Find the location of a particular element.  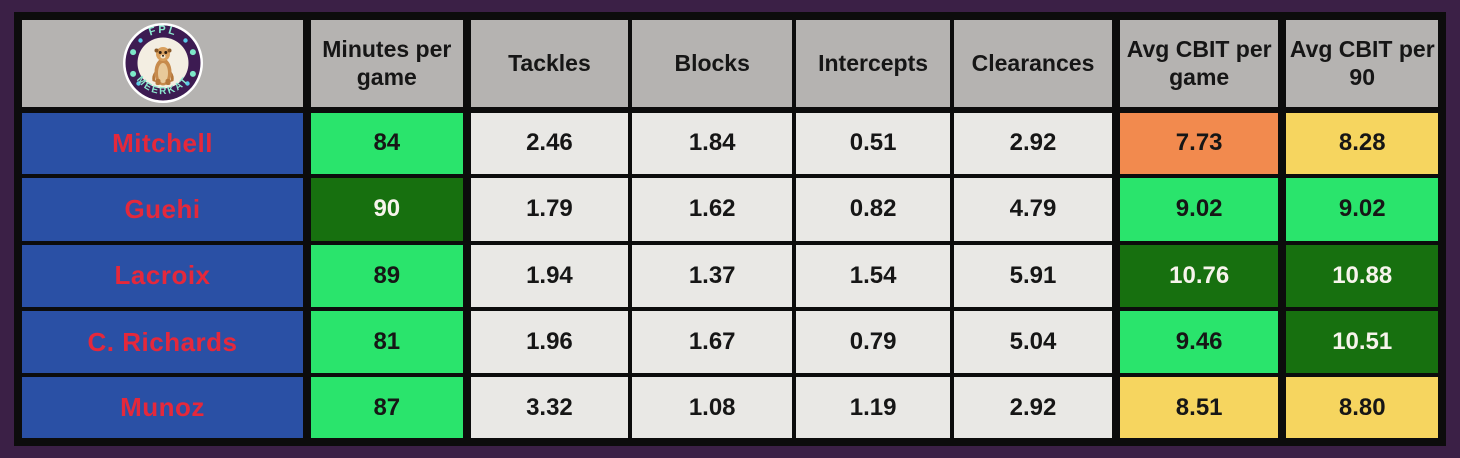

player-name-cell: Guehi is located at coordinates (162, 209).